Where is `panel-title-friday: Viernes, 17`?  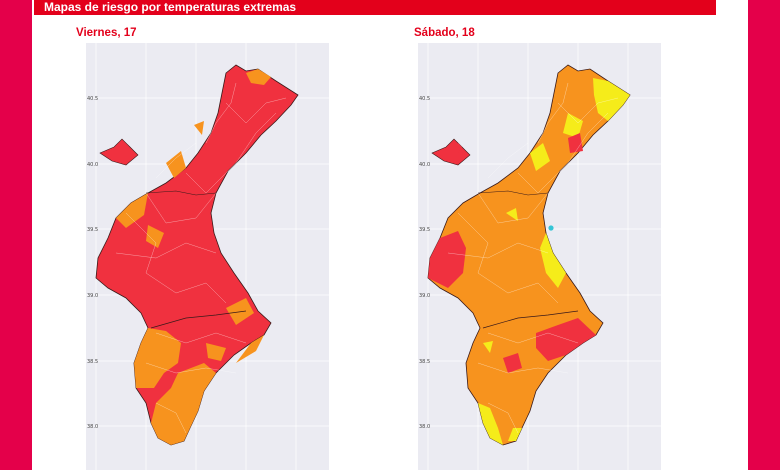 panel-title-friday: Viernes, 17 is located at coordinates (106, 33).